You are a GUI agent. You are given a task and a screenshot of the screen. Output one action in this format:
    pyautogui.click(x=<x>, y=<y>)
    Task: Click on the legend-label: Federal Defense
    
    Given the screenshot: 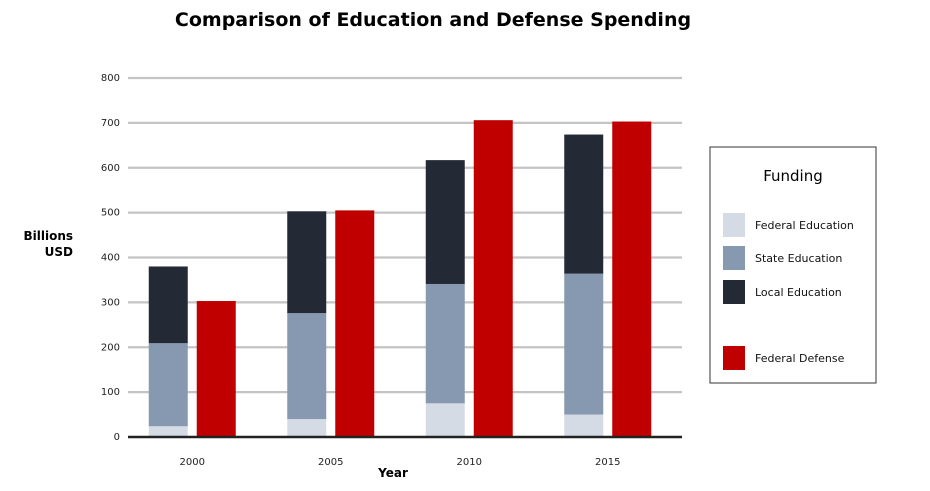 What is the action you would take?
    pyautogui.click(x=800, y=358)
    